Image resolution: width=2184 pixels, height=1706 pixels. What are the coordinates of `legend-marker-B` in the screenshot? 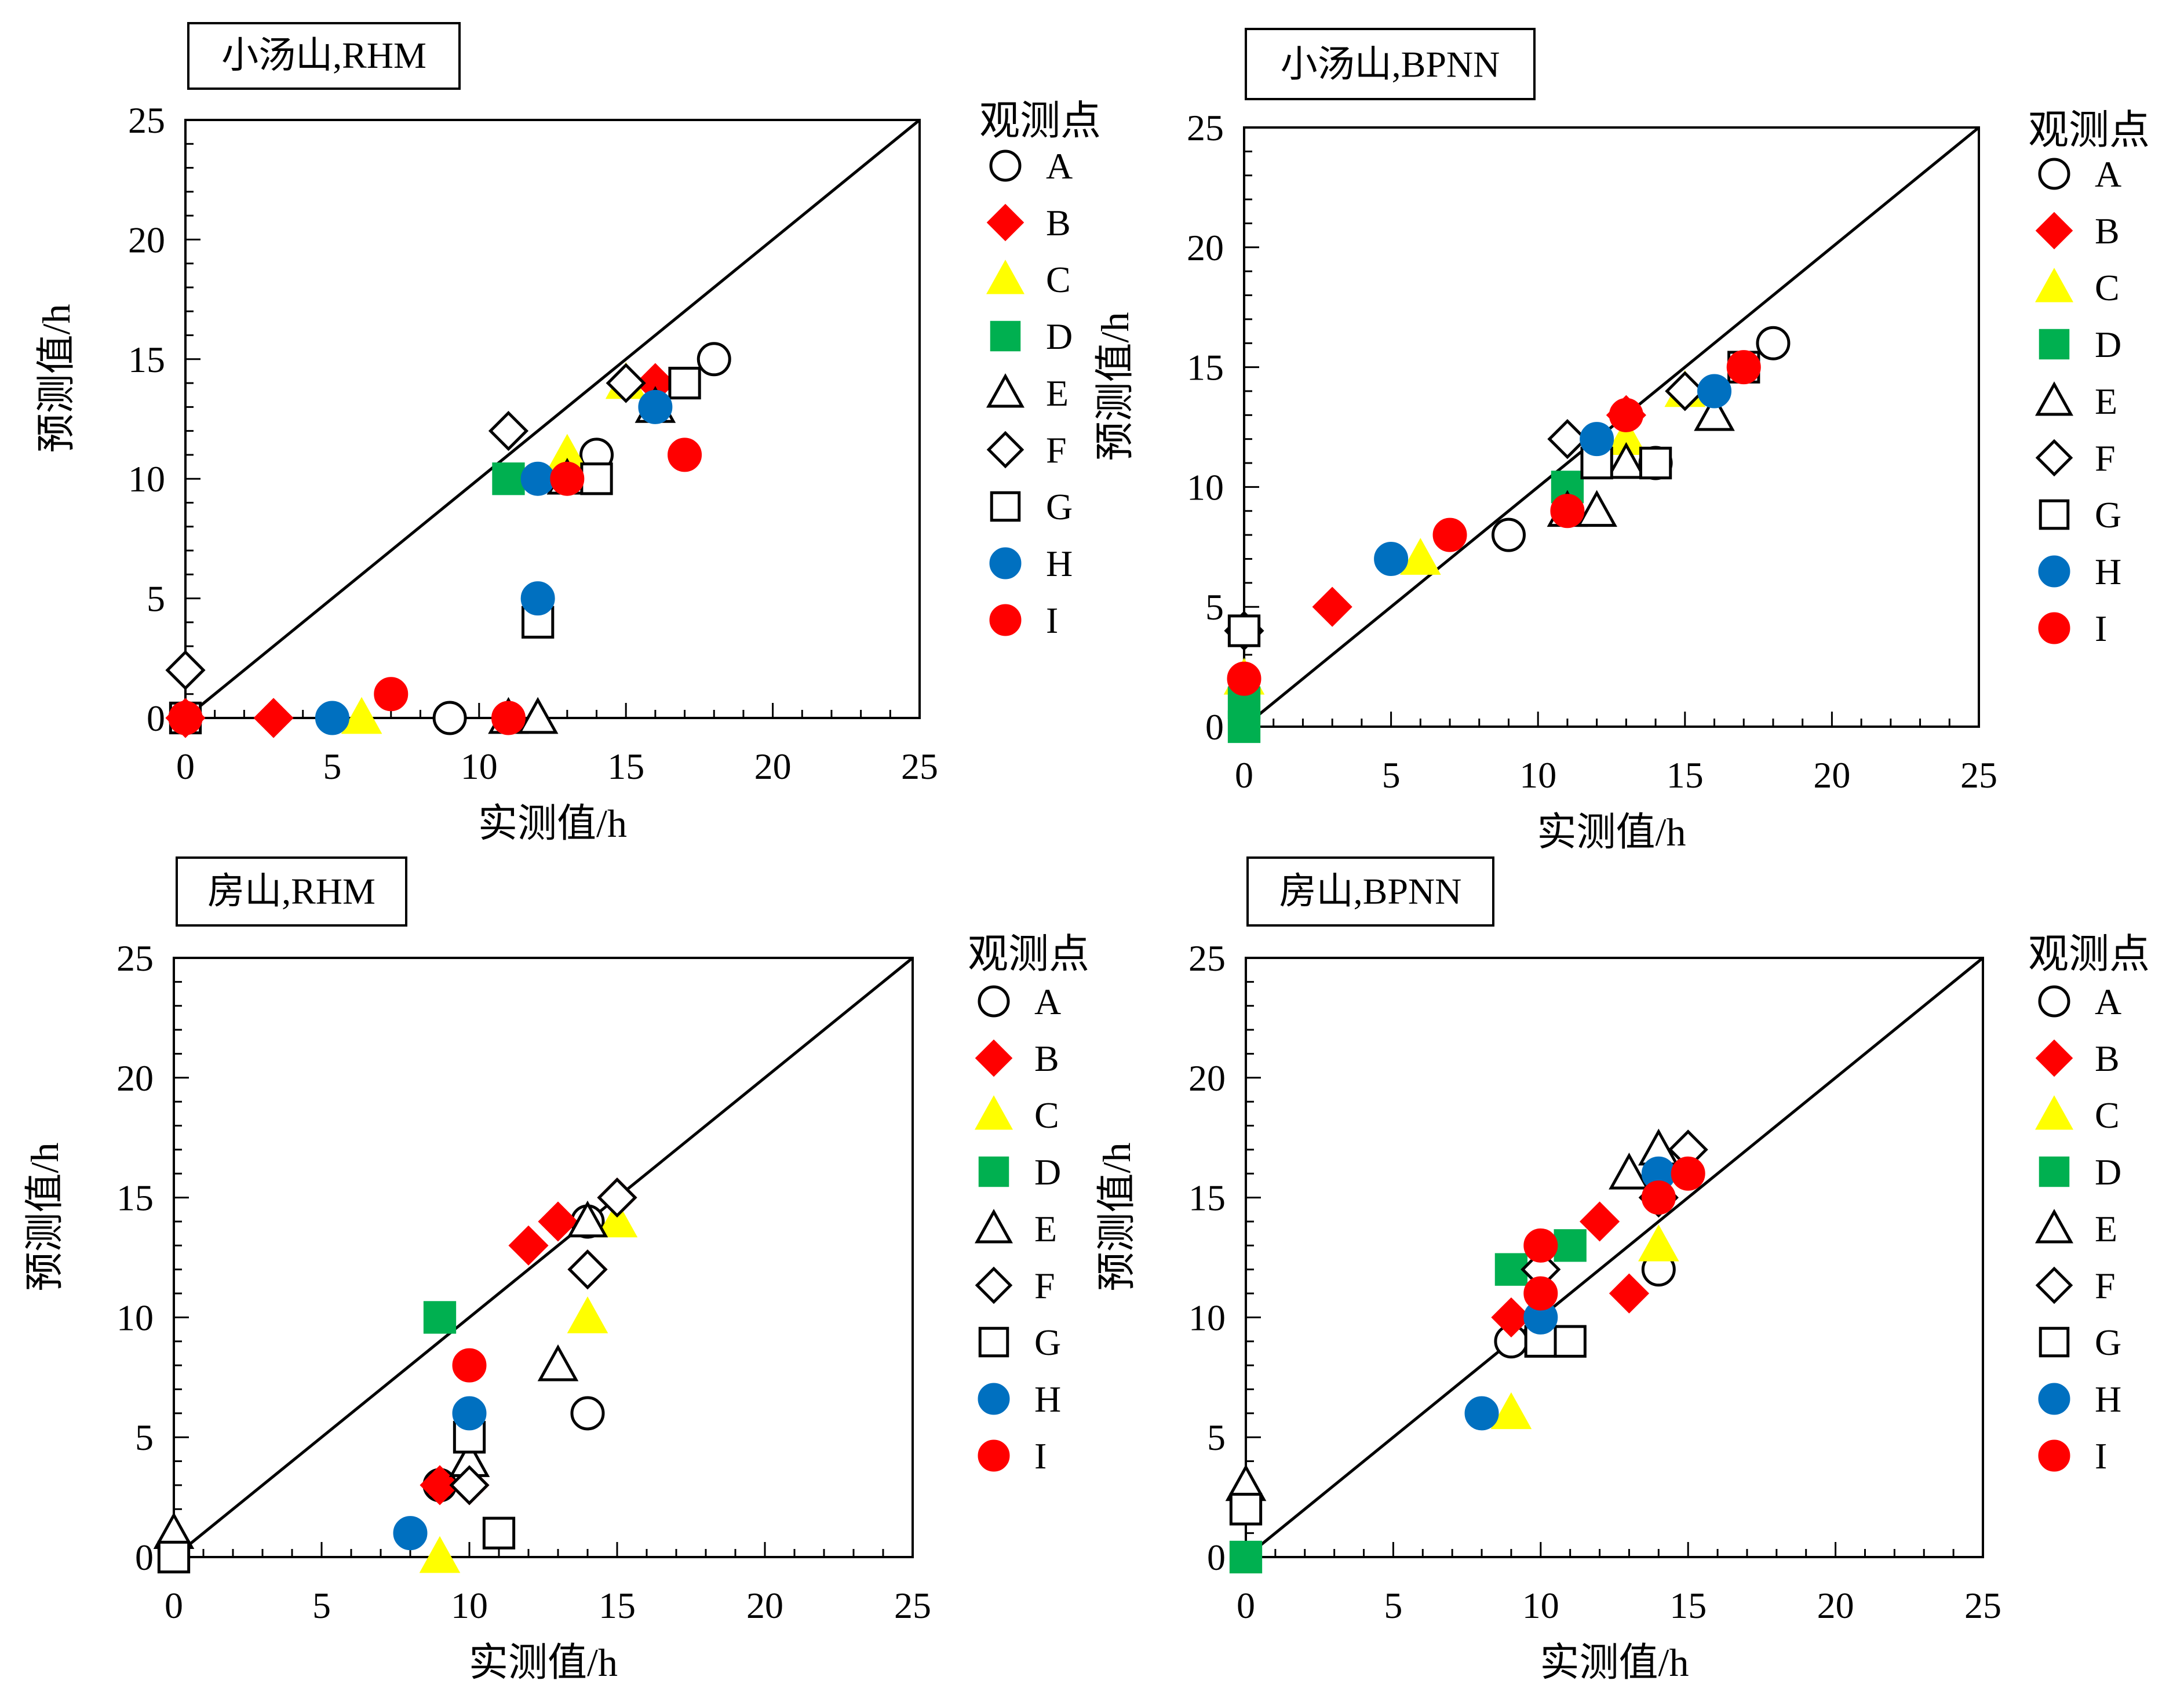 It's located at (994, 1058).